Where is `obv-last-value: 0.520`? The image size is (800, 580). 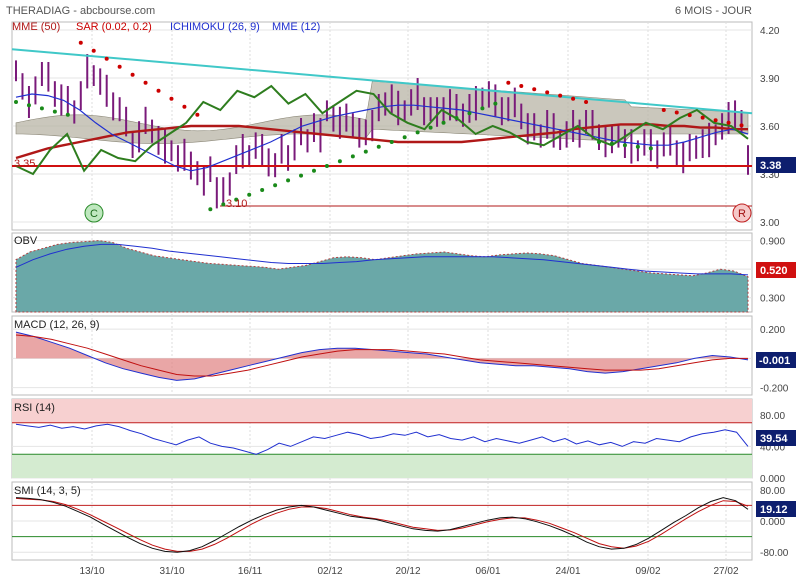
obv-last-value: 0.520 is located at coordinates (774, 271).